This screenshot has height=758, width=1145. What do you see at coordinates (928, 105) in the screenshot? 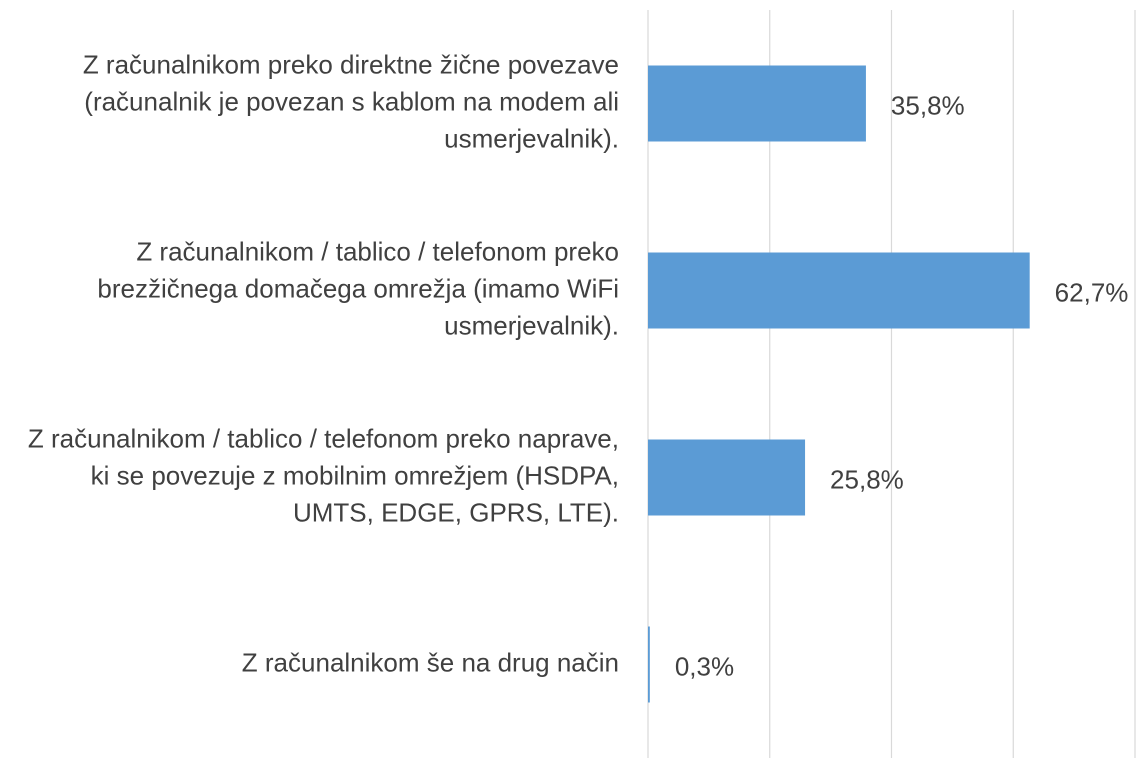
I see `data-label: 35,8%` at bounding box center [928, 105].